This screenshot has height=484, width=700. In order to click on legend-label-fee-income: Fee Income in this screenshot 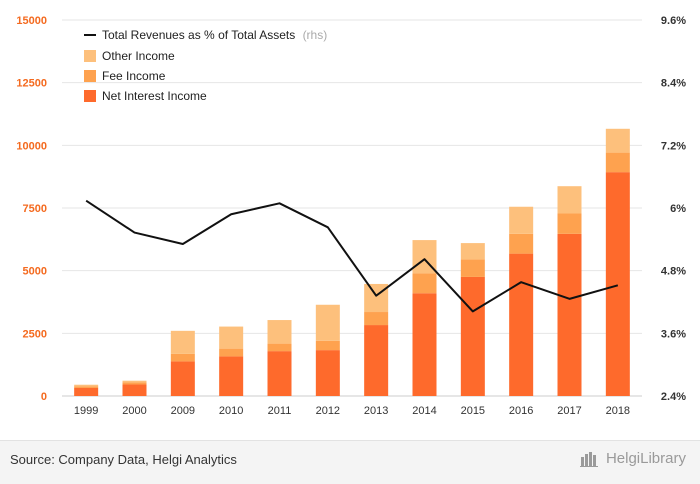, I will do `click(134, 76)`.